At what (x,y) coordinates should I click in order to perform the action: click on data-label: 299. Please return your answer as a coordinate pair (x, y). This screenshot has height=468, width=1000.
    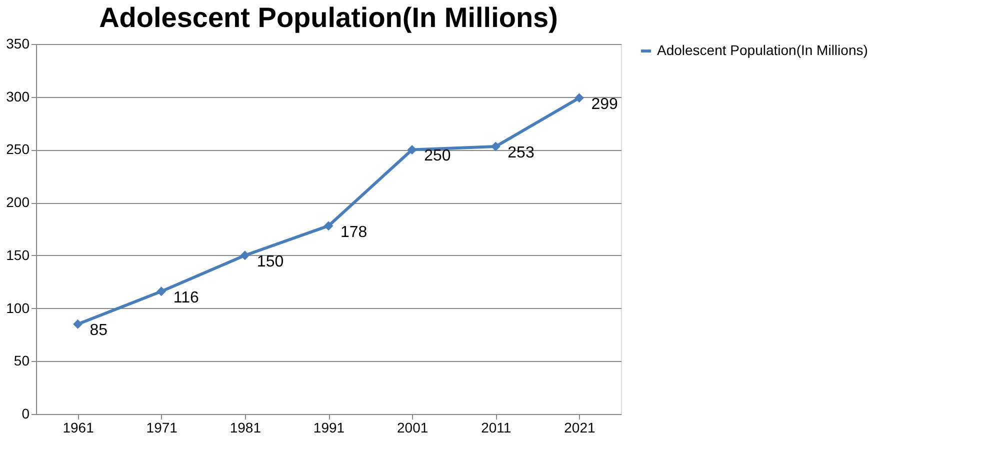
    Looking at the image, I should click on (604, 104).